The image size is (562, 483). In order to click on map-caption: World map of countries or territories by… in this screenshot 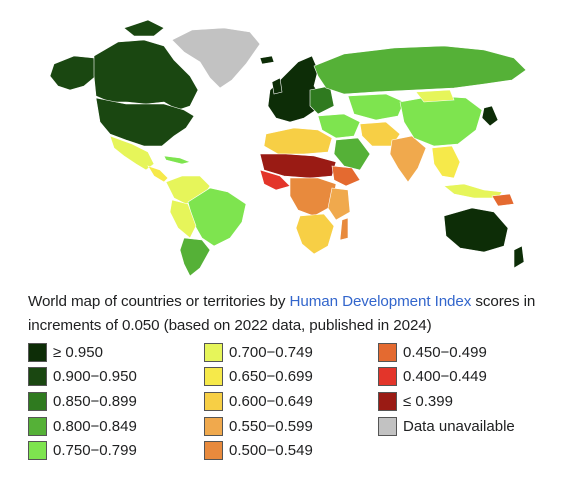, I will do `click(285, 314)`.